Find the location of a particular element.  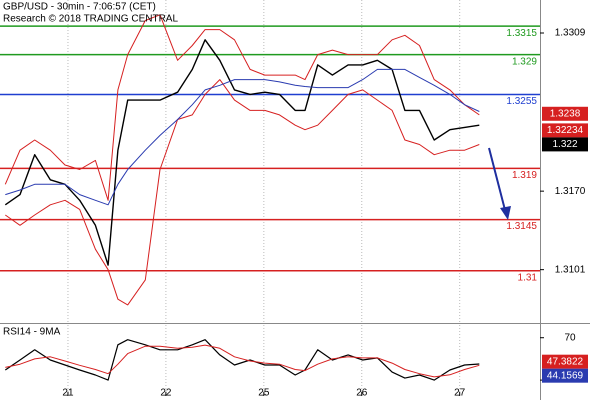

forecast-arrow is located at coordinates (499, 183).